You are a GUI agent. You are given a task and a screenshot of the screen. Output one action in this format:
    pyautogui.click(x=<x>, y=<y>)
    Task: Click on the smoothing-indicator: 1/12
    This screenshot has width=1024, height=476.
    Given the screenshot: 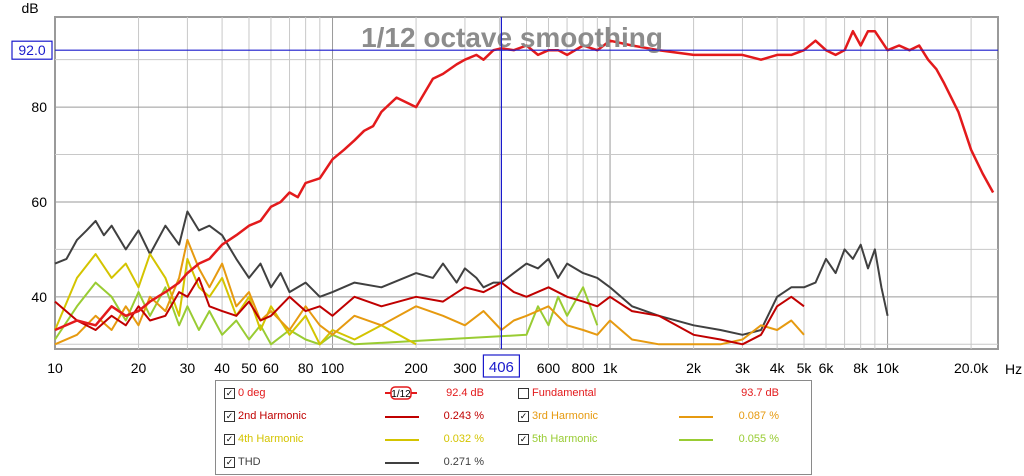 What is the action you would take?
    pyautogui.click(x=401, y=393)
    